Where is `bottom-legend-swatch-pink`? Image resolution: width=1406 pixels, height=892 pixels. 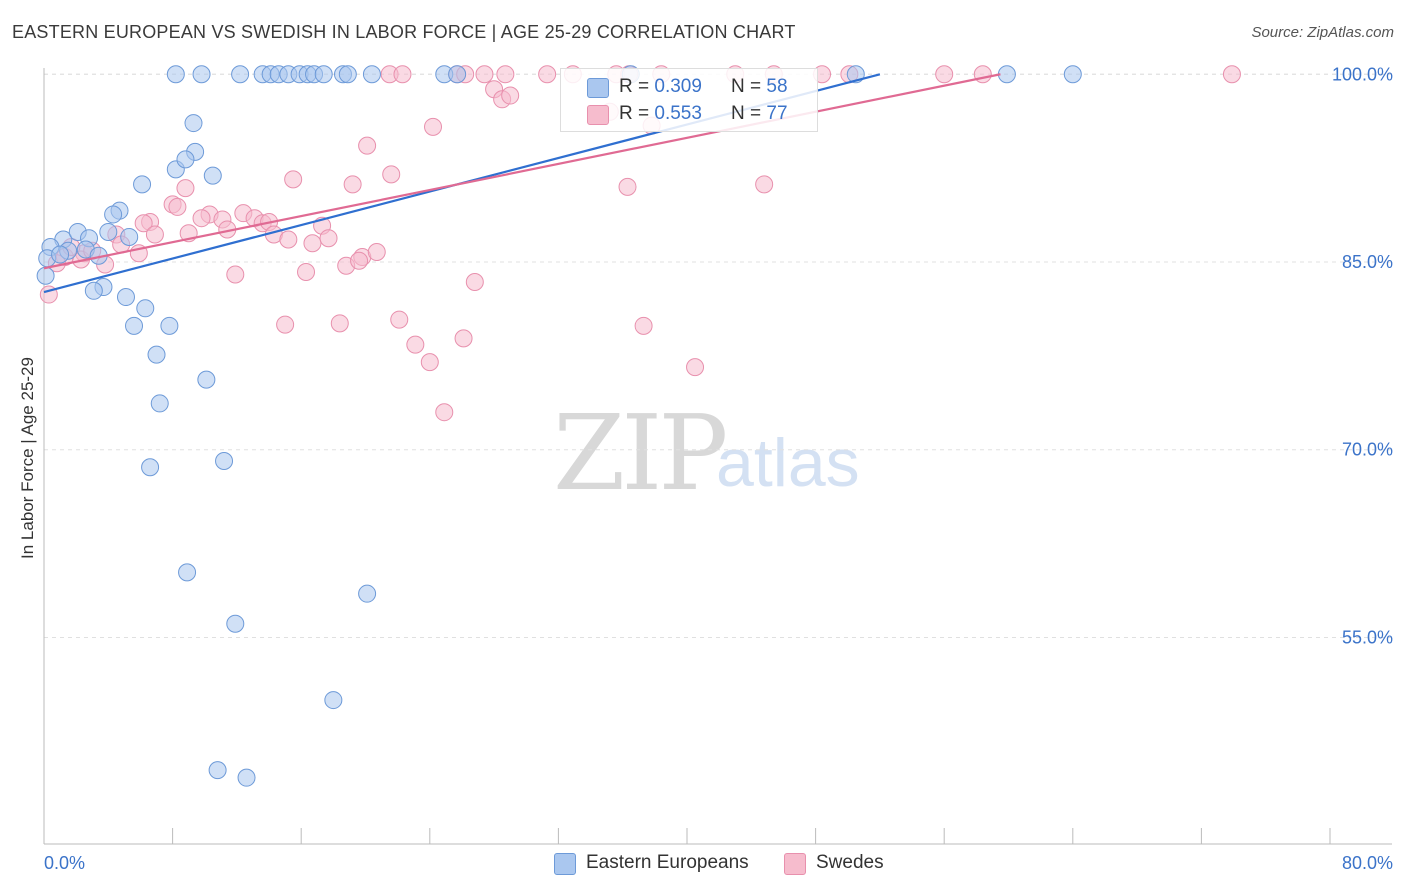 bottom-legend-swatch-pink is located at coordinates (795, 864).